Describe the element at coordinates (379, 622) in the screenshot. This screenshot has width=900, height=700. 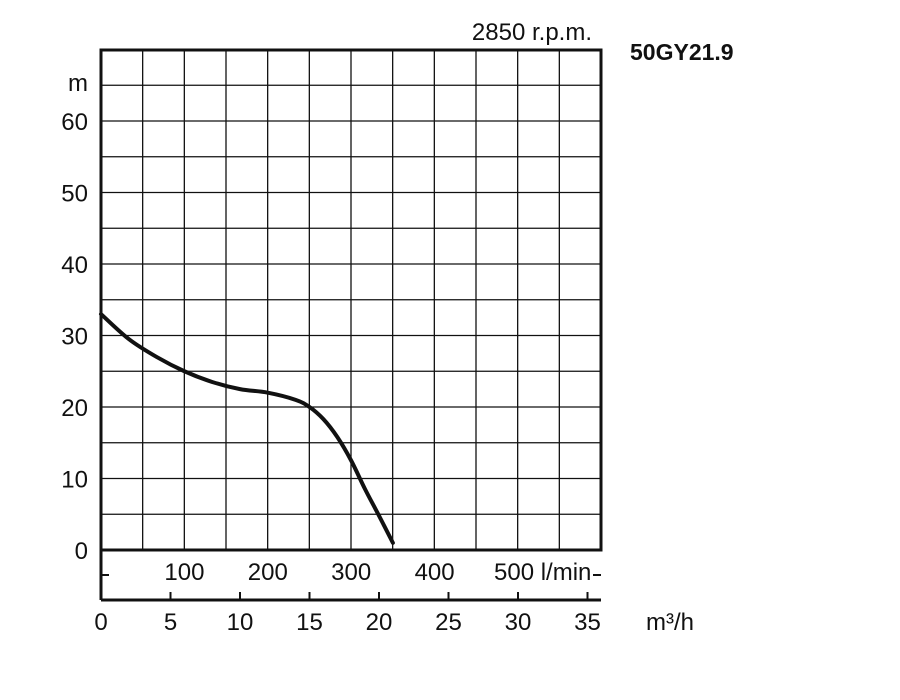
I see `x-tick-label: 20` at that location.